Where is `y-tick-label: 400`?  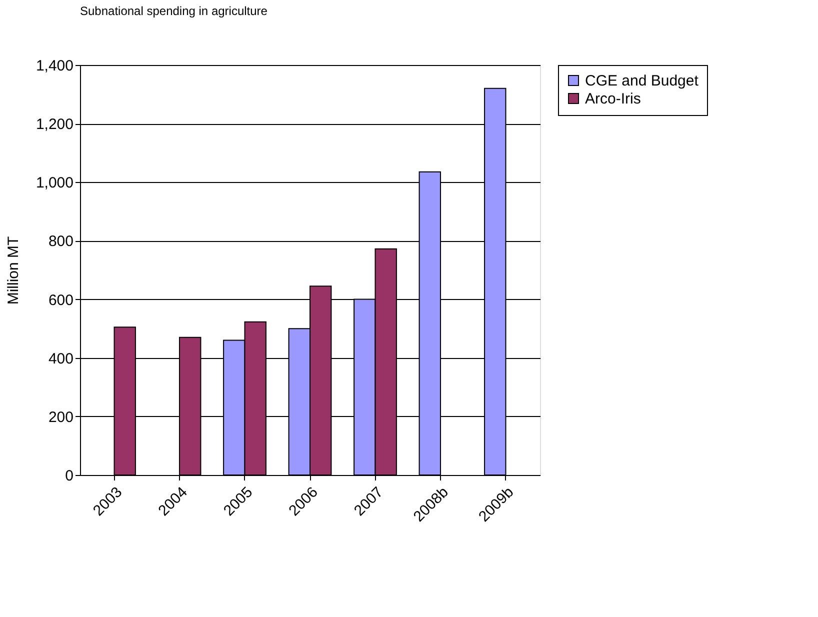
y-tick-label: 400 is located at coordinates (61, 359).